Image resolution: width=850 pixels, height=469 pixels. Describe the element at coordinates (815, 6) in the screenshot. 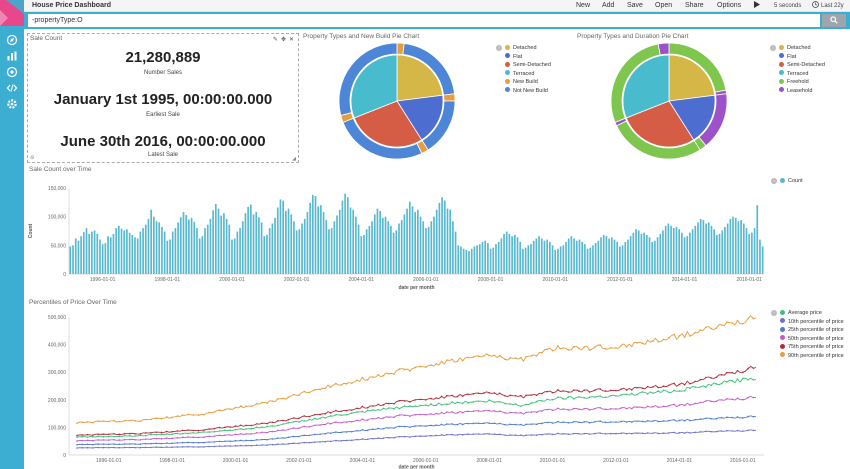

I see `clock-icon` at that location.